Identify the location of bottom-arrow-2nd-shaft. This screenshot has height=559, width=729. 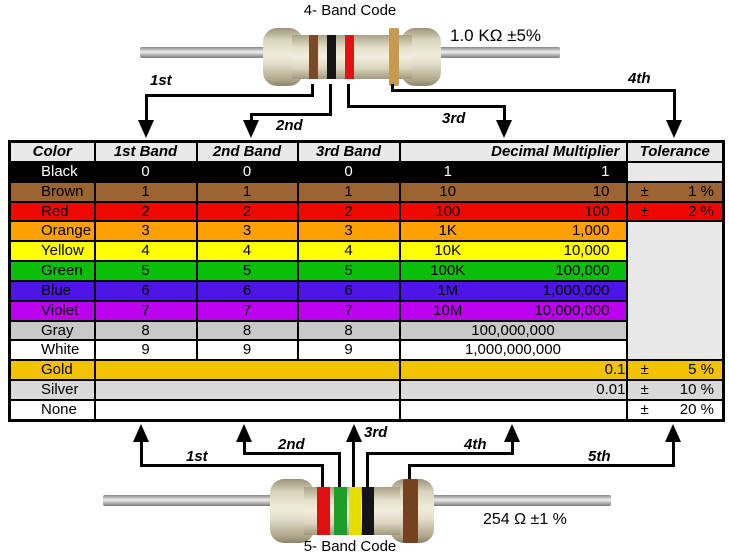
(244, 446).